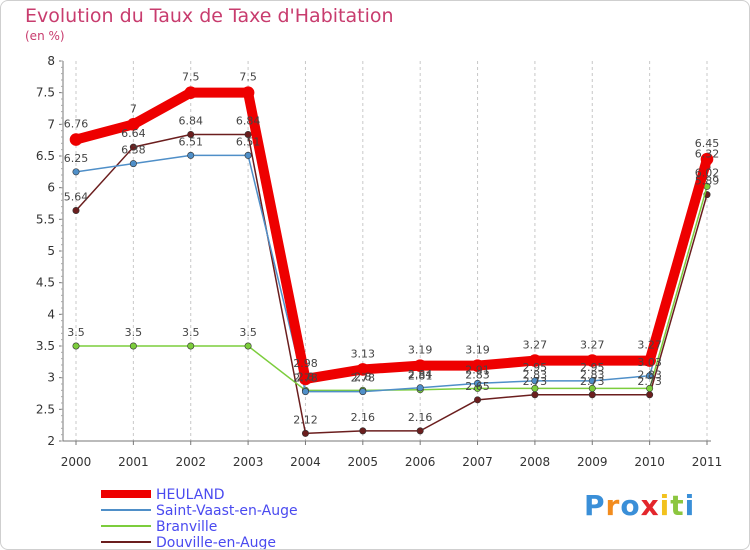  What do you see at coordinates (707, 172) in the screenshot?
I see `data-label: 6.02` at bounding box center [707, 172].